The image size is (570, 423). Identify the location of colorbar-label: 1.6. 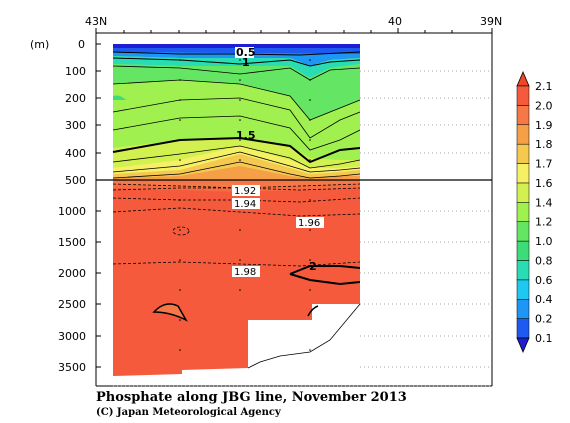
(544, 183).